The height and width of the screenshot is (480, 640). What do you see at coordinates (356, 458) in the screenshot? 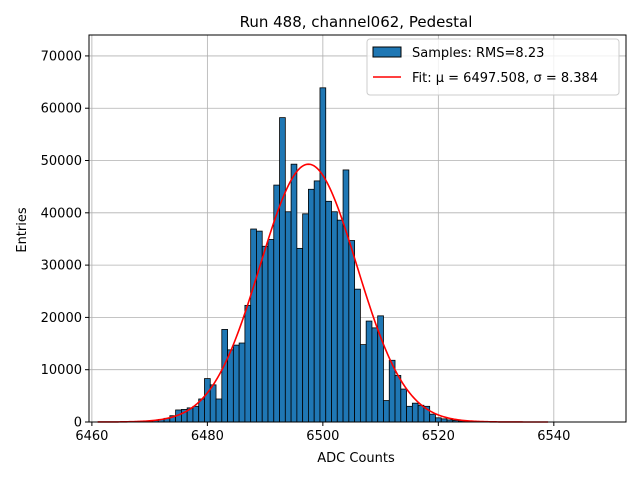
I see `x-axis-title: ADC Counts` at bounding box center [356, 458].